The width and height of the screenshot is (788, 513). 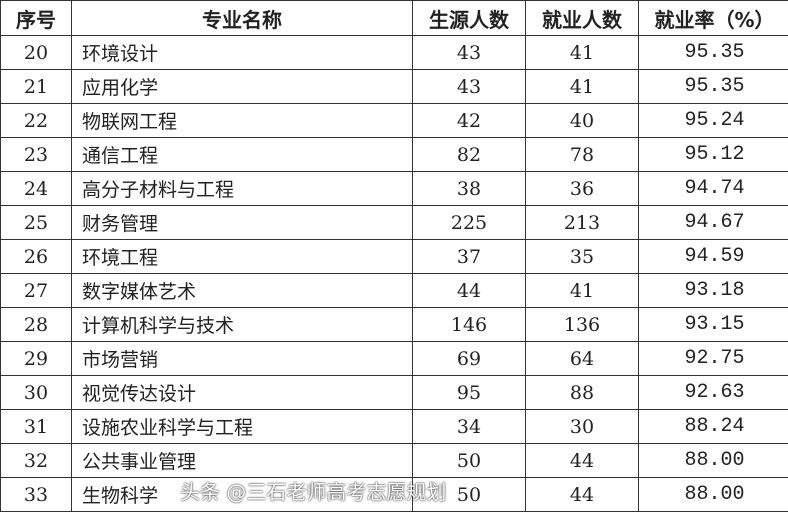 What do you see at coordinates (582, 154) in the screenshot?
I see `employed-count: 78` at bounding box center [582, 154].